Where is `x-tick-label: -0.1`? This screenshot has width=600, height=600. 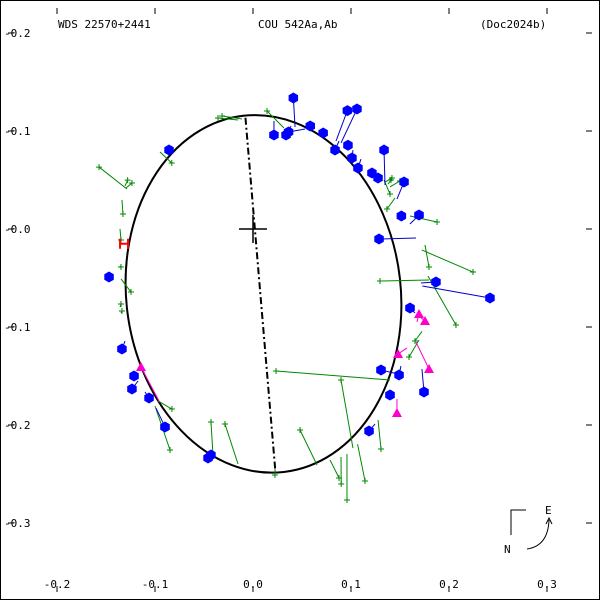
x-tick-label: -0.1 is located at coordinates (155, 584).